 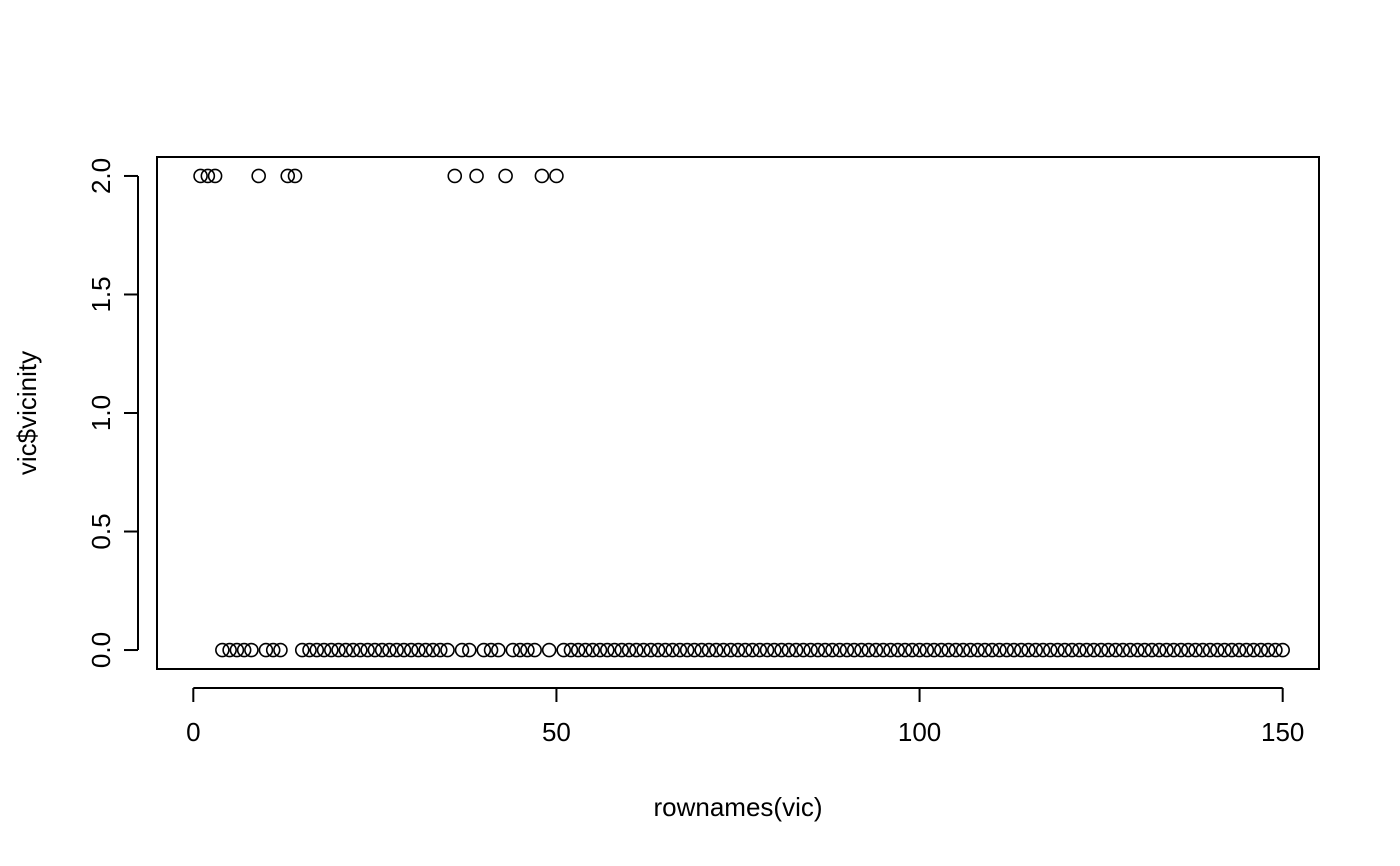 What do you see at coordinates (101, 294) in the screenshot?
I see `y-tick-label: 1.5` at bounding box center [101, 294].